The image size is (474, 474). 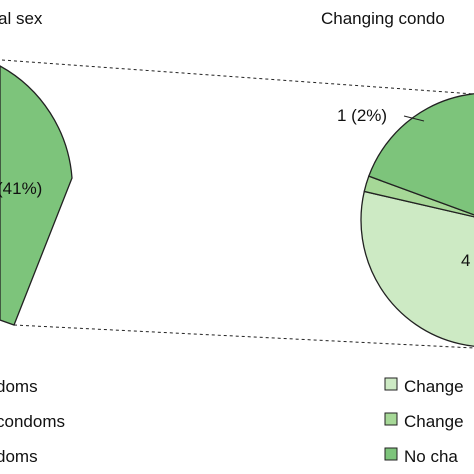 What do you see at coordinates (362, 115) in the screenshot?
I see `right-pie-small-slice-label: 1 (2%)` at bounding box center [362, 115].